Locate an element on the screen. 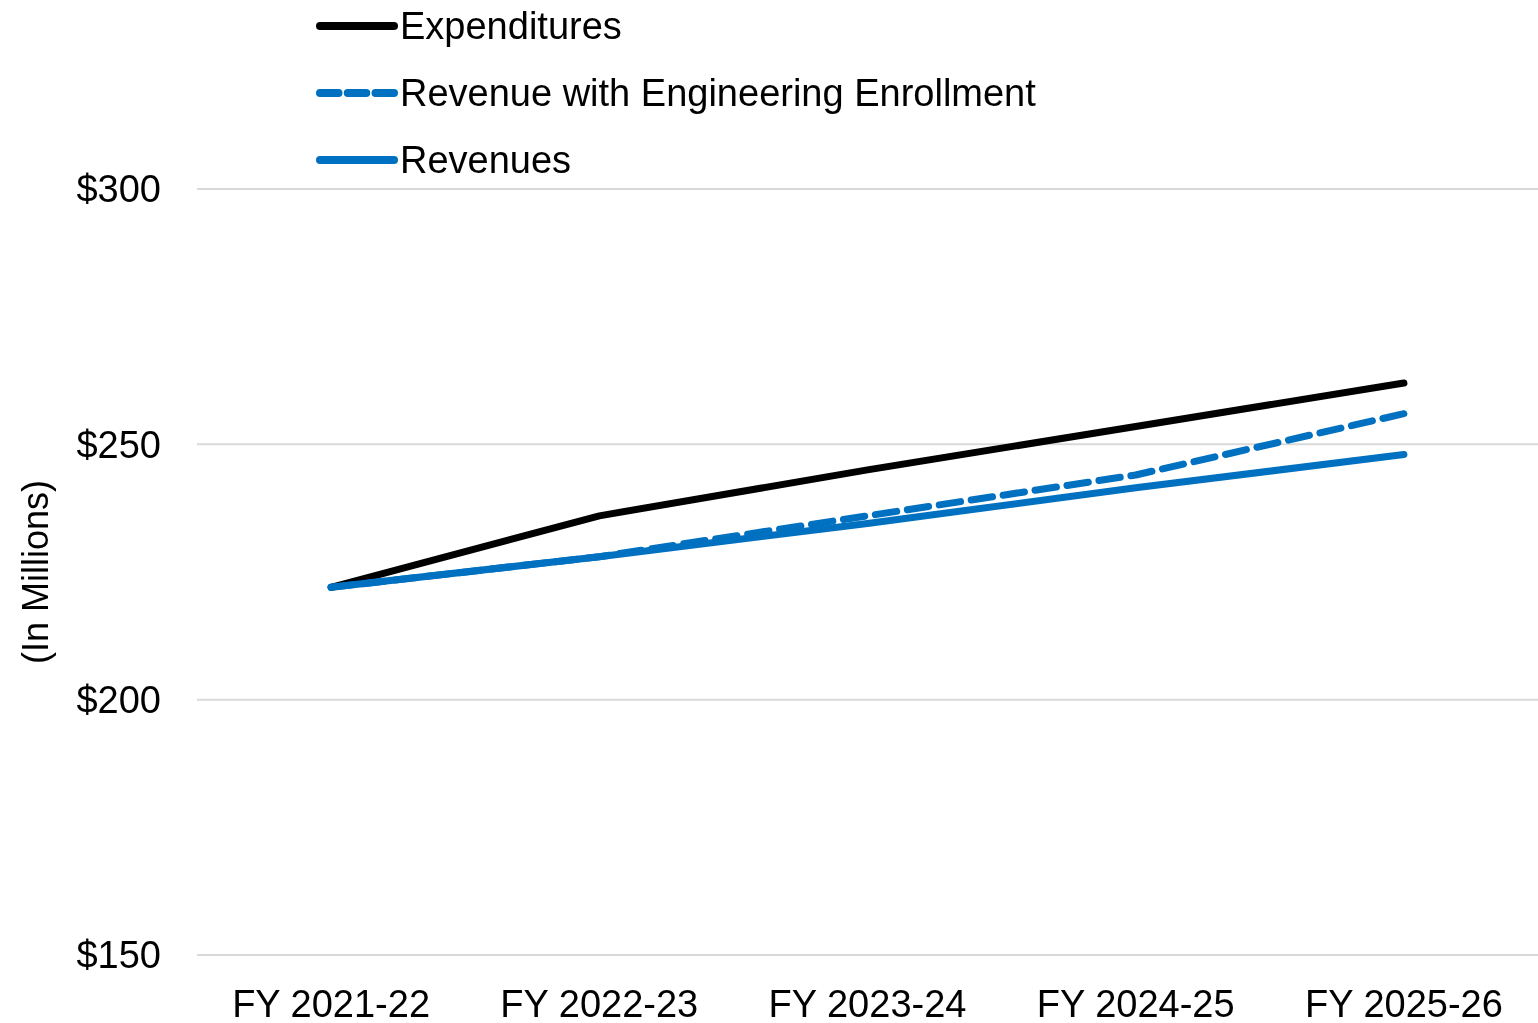 The width and height of the screenshot is (1538, 1023). y-tick-label: $200 is located at coordinates (118, 699).